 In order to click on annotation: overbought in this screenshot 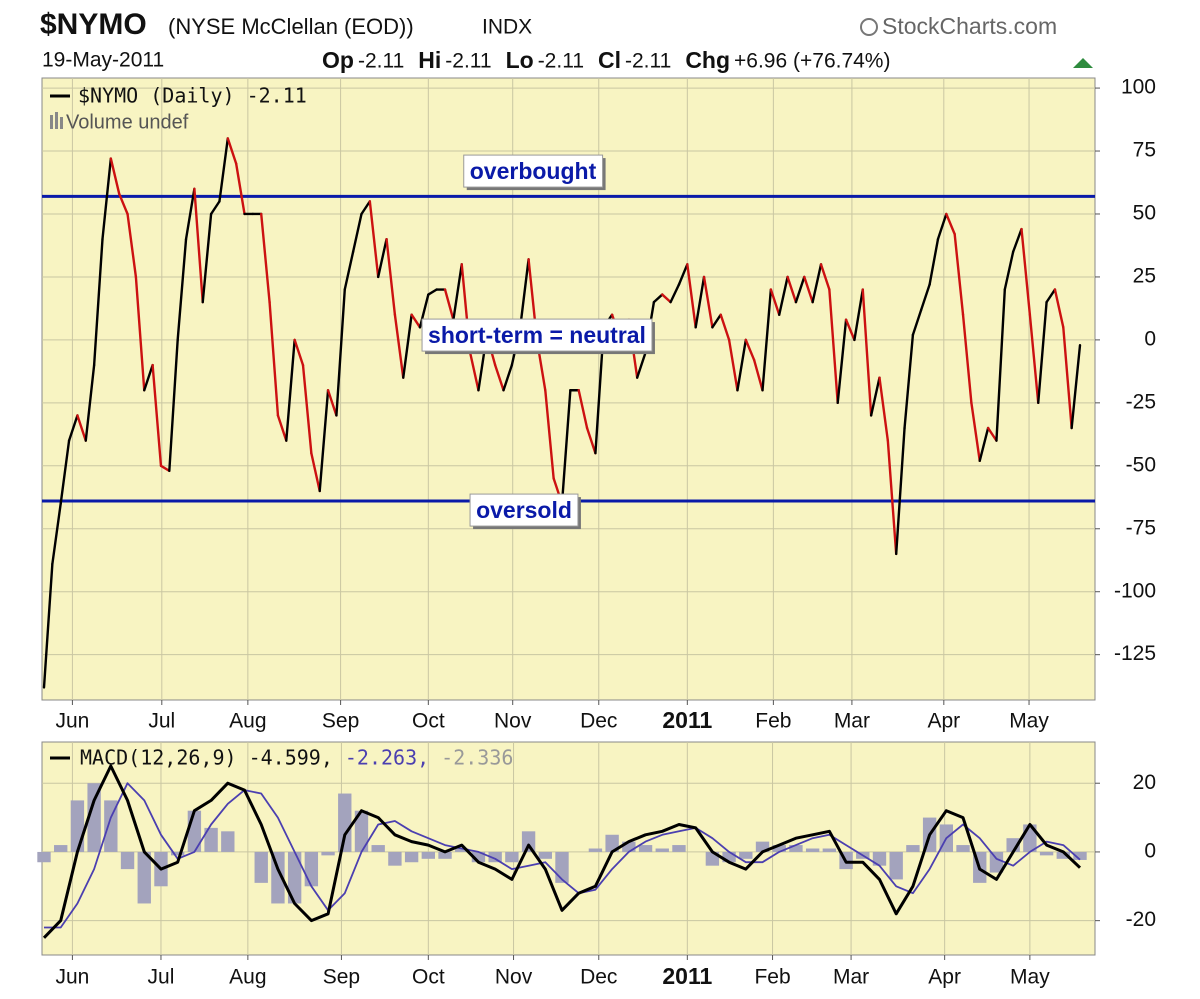, I will do `click(534, 172)`.